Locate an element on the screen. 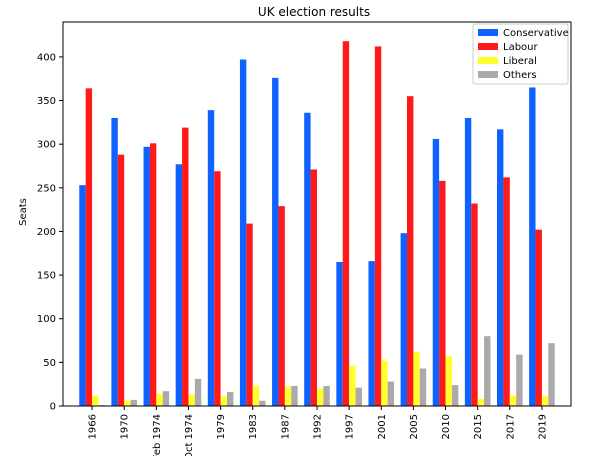 Image resolution: width=599 pixels, height=456 pixels. bar-conservative-feb-1974 is located at coordinates (146, 276).